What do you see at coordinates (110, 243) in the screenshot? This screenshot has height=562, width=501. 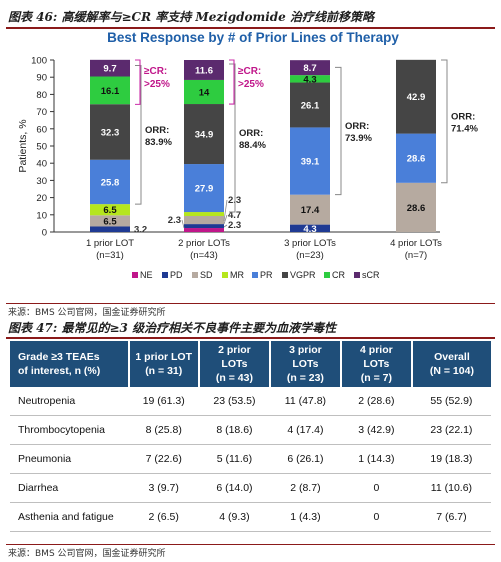 I see `x-tick-label: 1 prior LOT` at bounding box center [110, 243].